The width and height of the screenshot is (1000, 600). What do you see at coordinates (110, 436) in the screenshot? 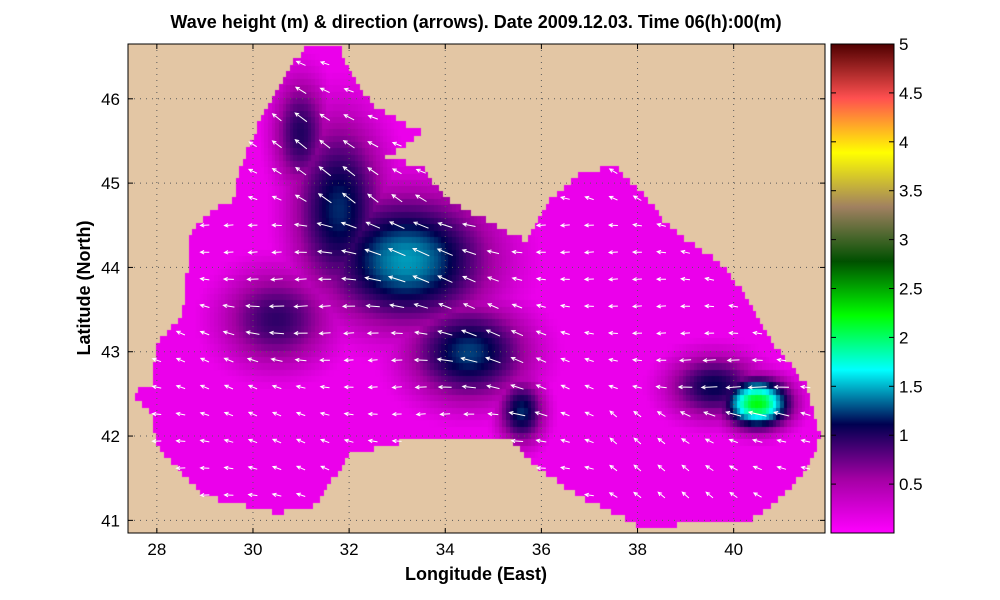
I see `y-tick-label: 42` at bounding box center [110, 436].